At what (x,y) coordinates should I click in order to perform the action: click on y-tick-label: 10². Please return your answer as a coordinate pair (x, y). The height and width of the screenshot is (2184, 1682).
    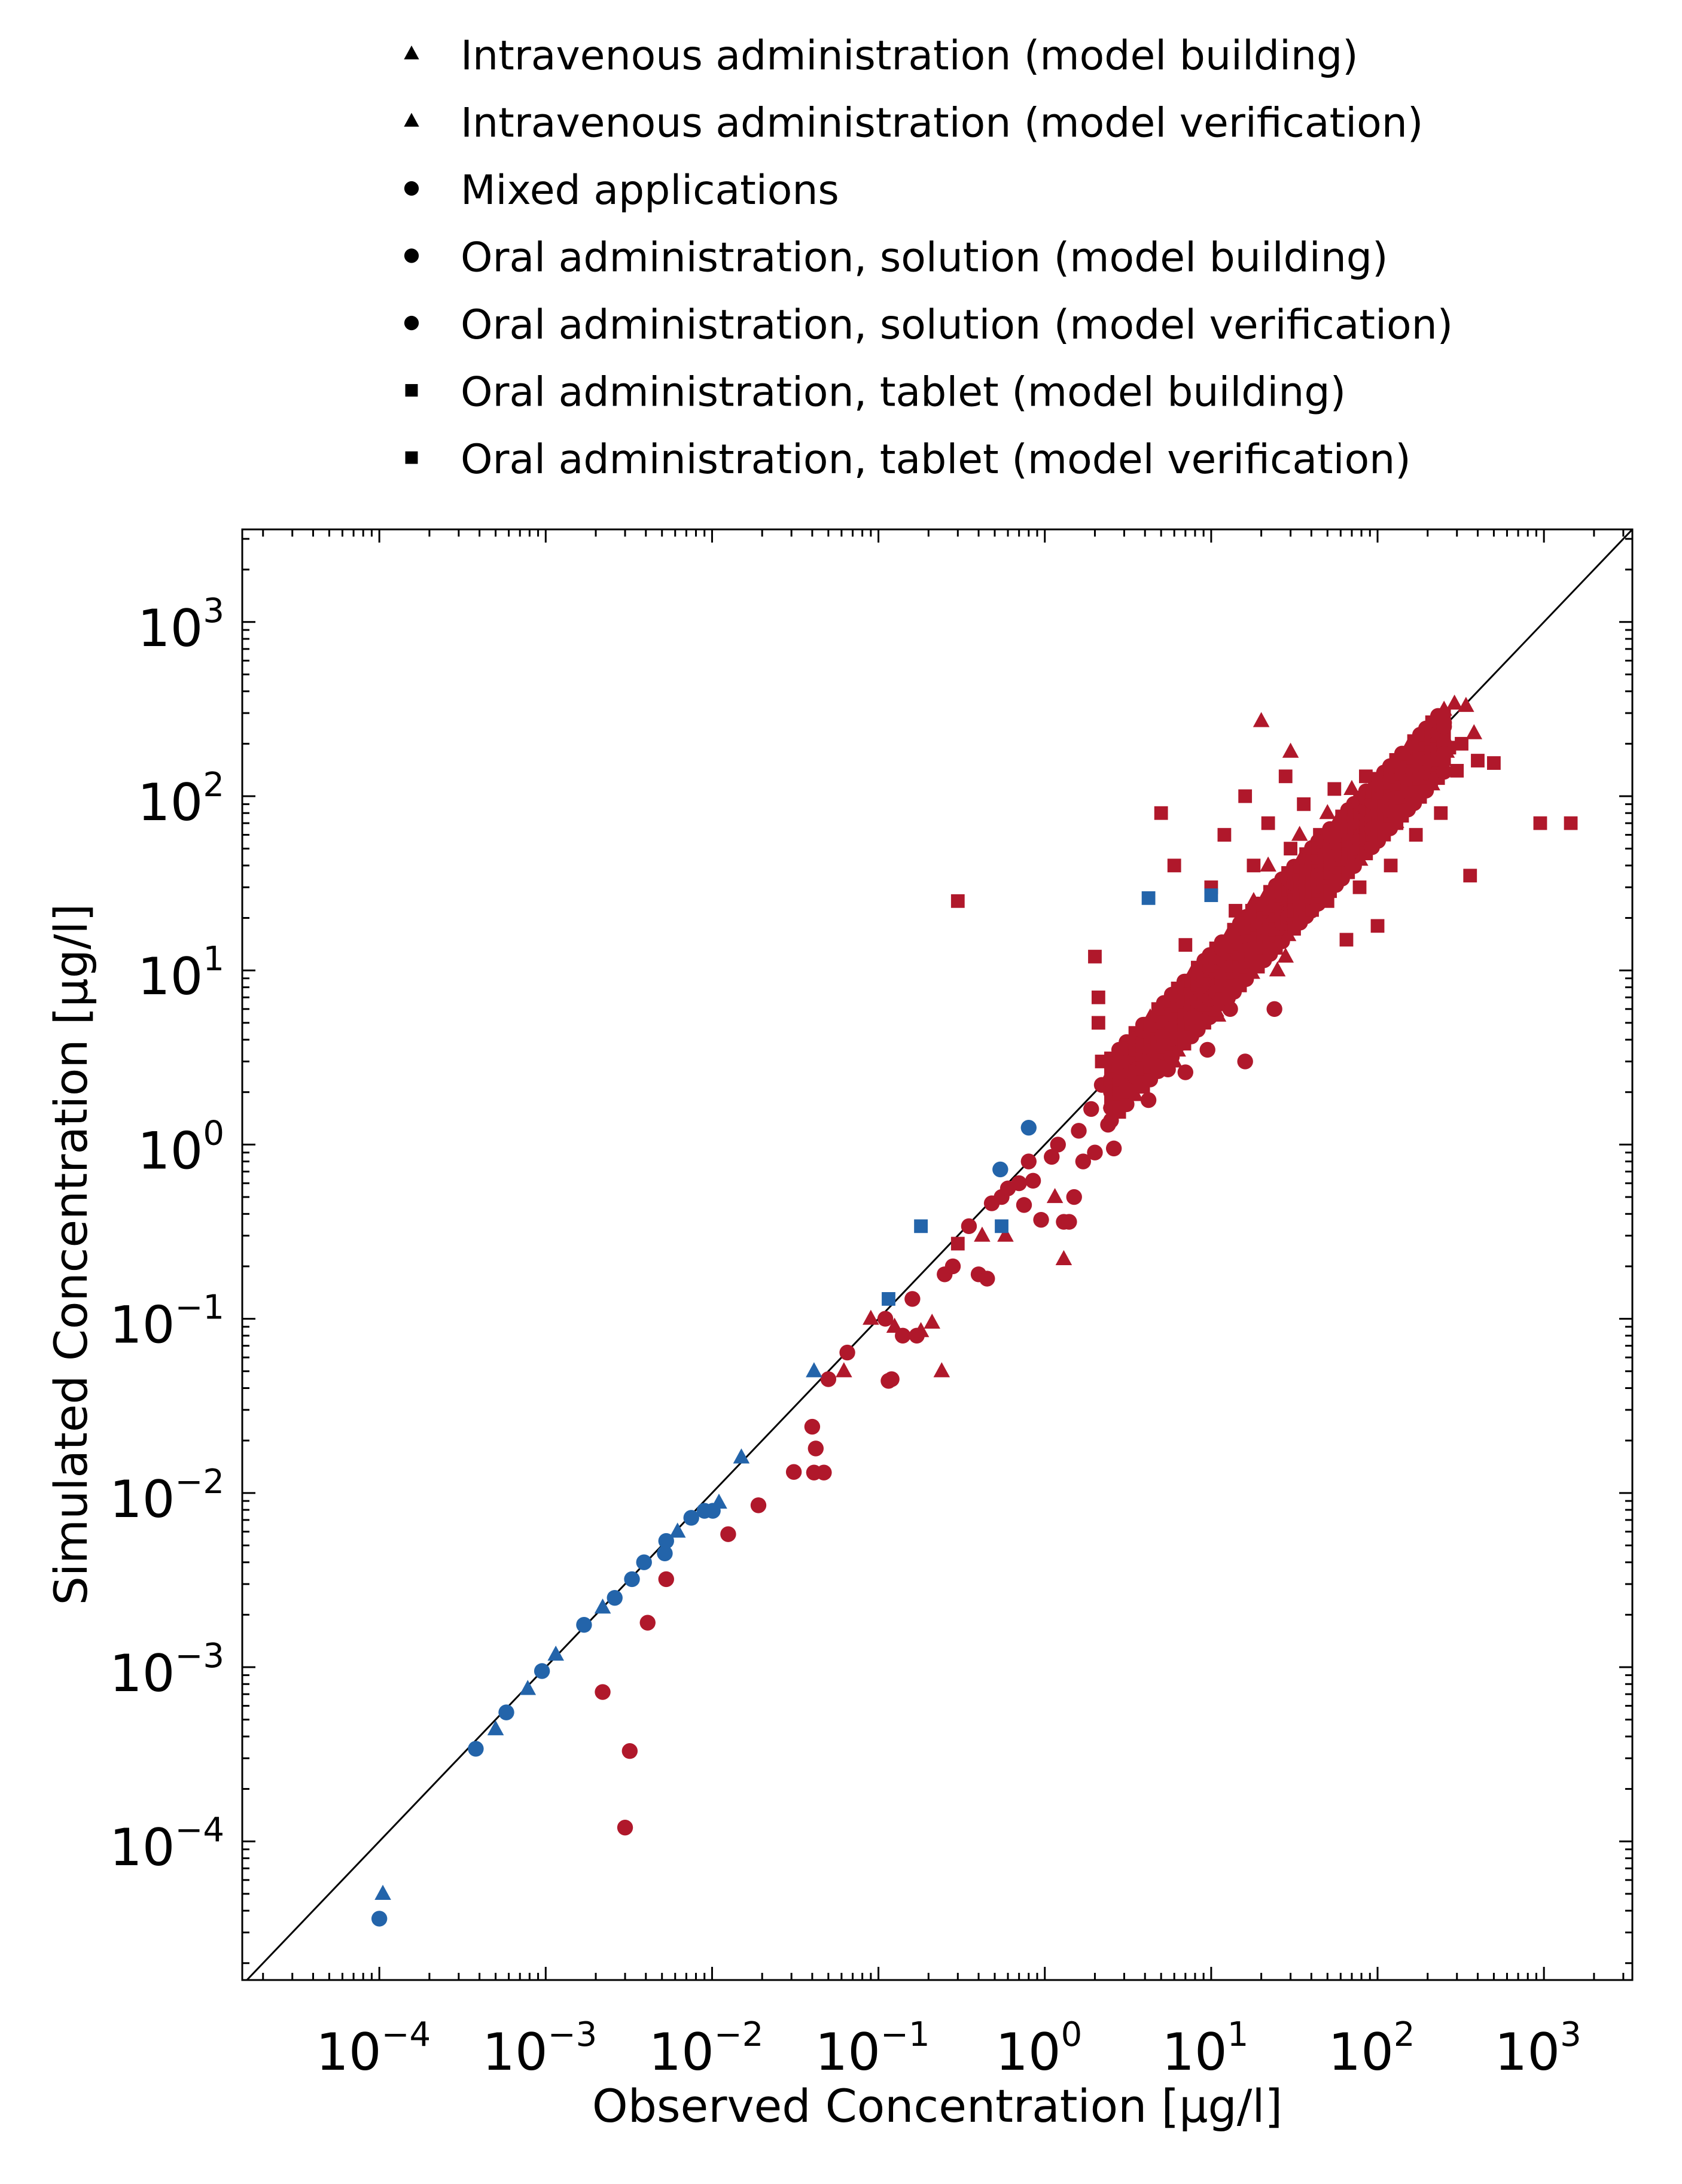
    Looking at the image, I should click on (181, 799).